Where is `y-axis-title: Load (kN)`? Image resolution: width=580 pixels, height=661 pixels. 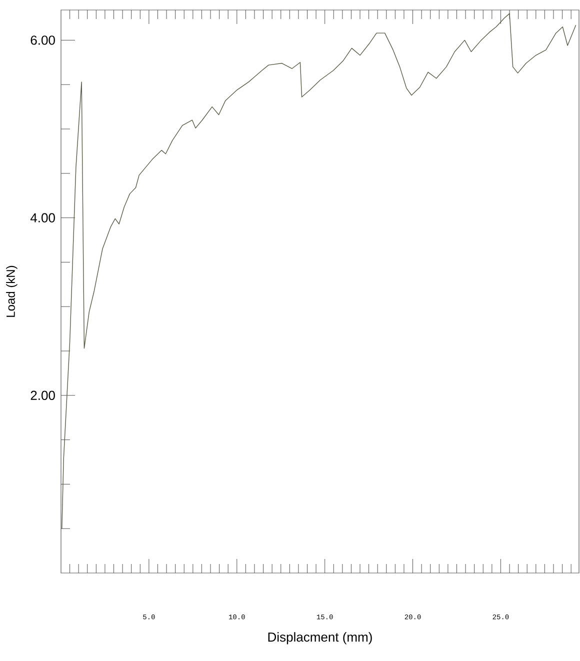
y-axis-title: Load (kN) is located at coordinates (12, 291).